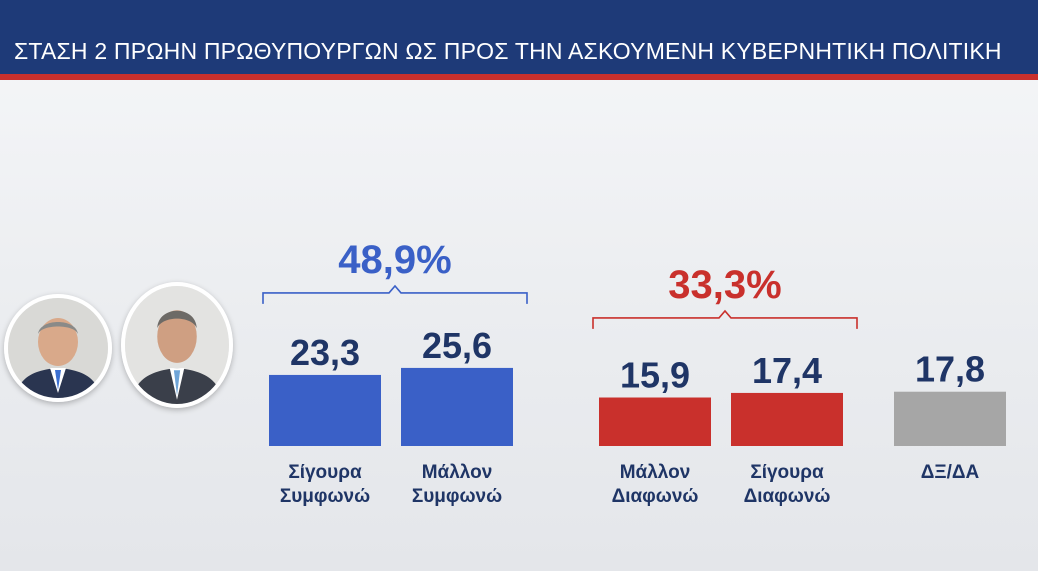 The width and height of the screenshot is (1038, 571). What do you see at coordinates (325, 352) in the screenshot?
I see `value-label-0: 23,3` at bounding box center [325, 352].